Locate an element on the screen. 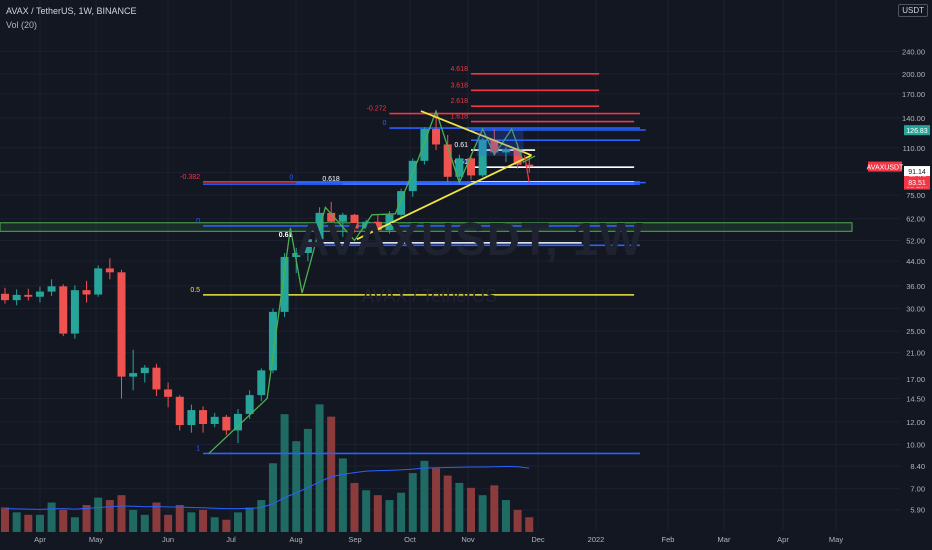 The width and height of the screenshot is (932, 550). currency-badge: USDT is located at coordinates (913, 10).